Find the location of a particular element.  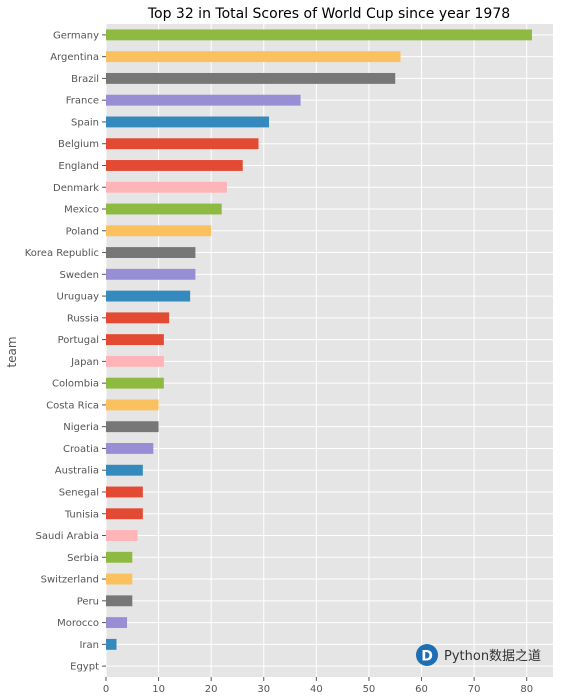

bar-colombia is located at coordinates (135, 383).